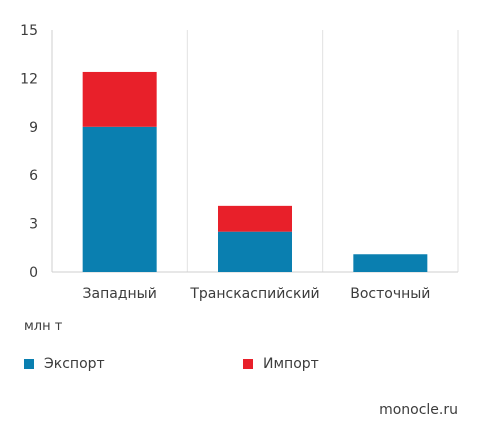 The width and height of the screenshot is (483, 439). I want to click on legend-item-export: Экспорт, so click(64, 364).